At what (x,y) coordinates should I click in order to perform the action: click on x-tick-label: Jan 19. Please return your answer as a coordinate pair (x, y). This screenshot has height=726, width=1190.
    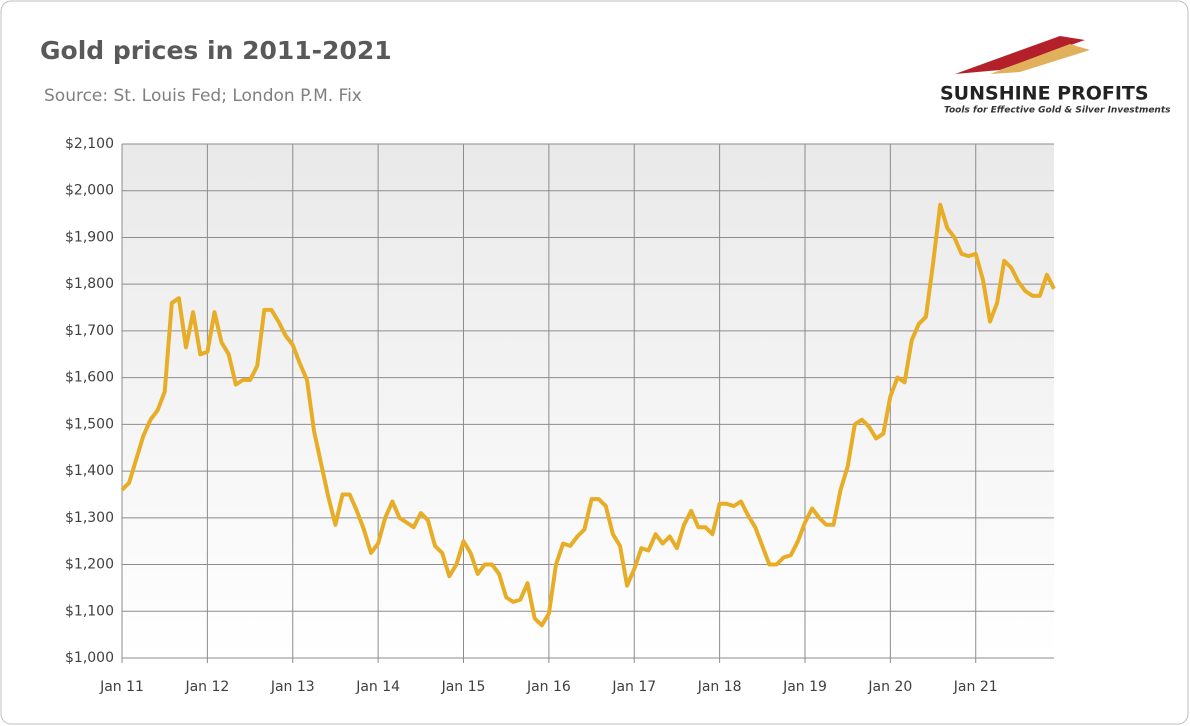
    Looking at the image, I should click on (804, 687).